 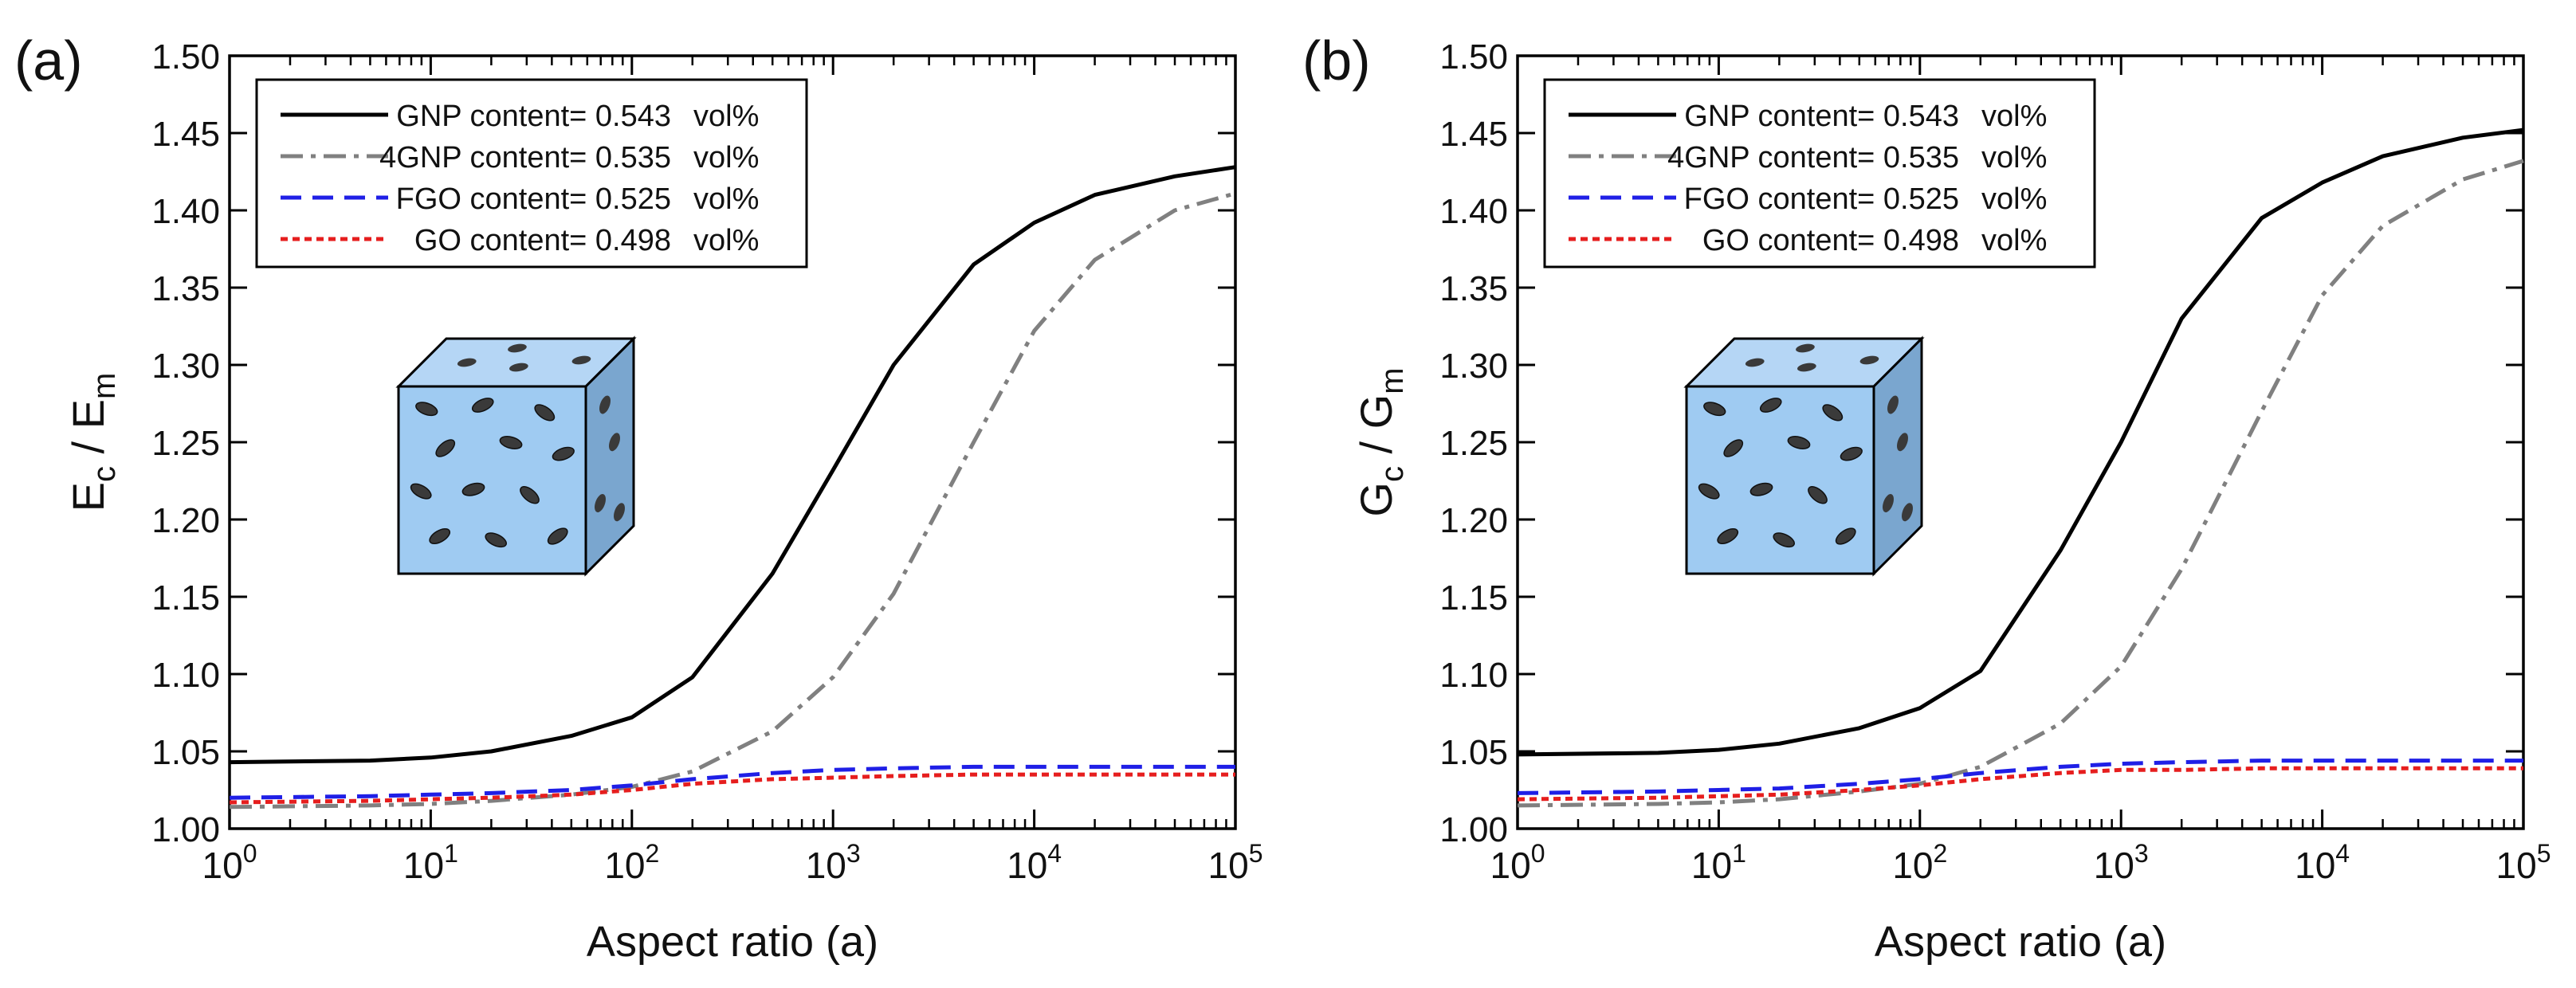 I want to click on x-tick-label: 10⁰, so click(x=229, y=863).